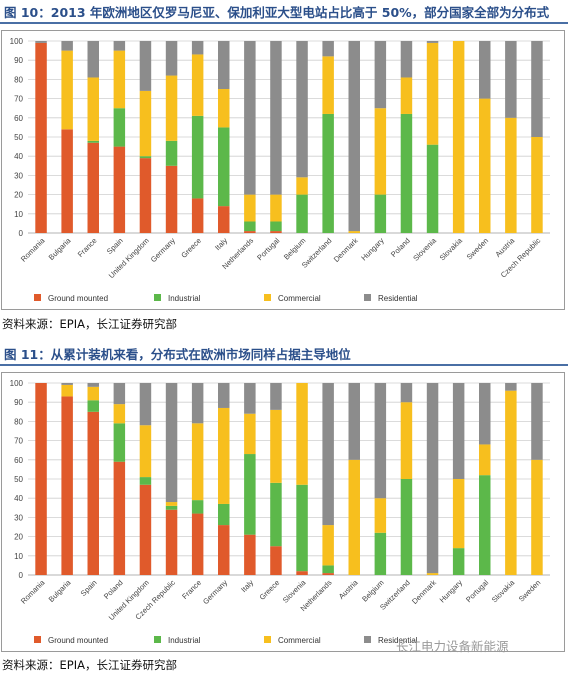 This screenshot has width=568, height=674. Describe the element at coordinates (224, 514) in the screenshot. I see `bar-germany-industrial` at that location.